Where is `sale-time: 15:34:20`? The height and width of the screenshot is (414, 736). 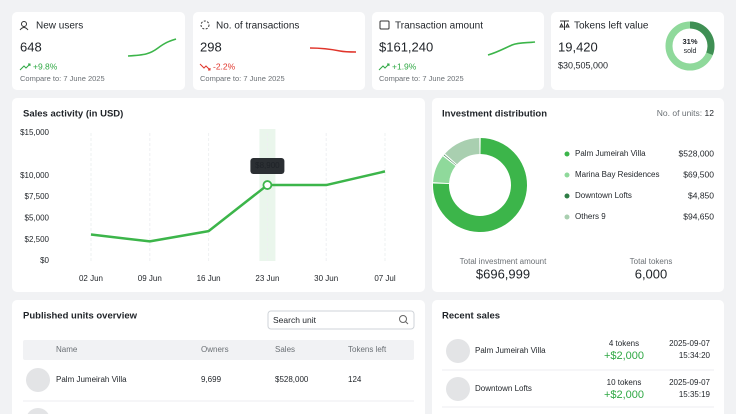
sale-time: 15:34:20 is located at coordinates (695, 355).